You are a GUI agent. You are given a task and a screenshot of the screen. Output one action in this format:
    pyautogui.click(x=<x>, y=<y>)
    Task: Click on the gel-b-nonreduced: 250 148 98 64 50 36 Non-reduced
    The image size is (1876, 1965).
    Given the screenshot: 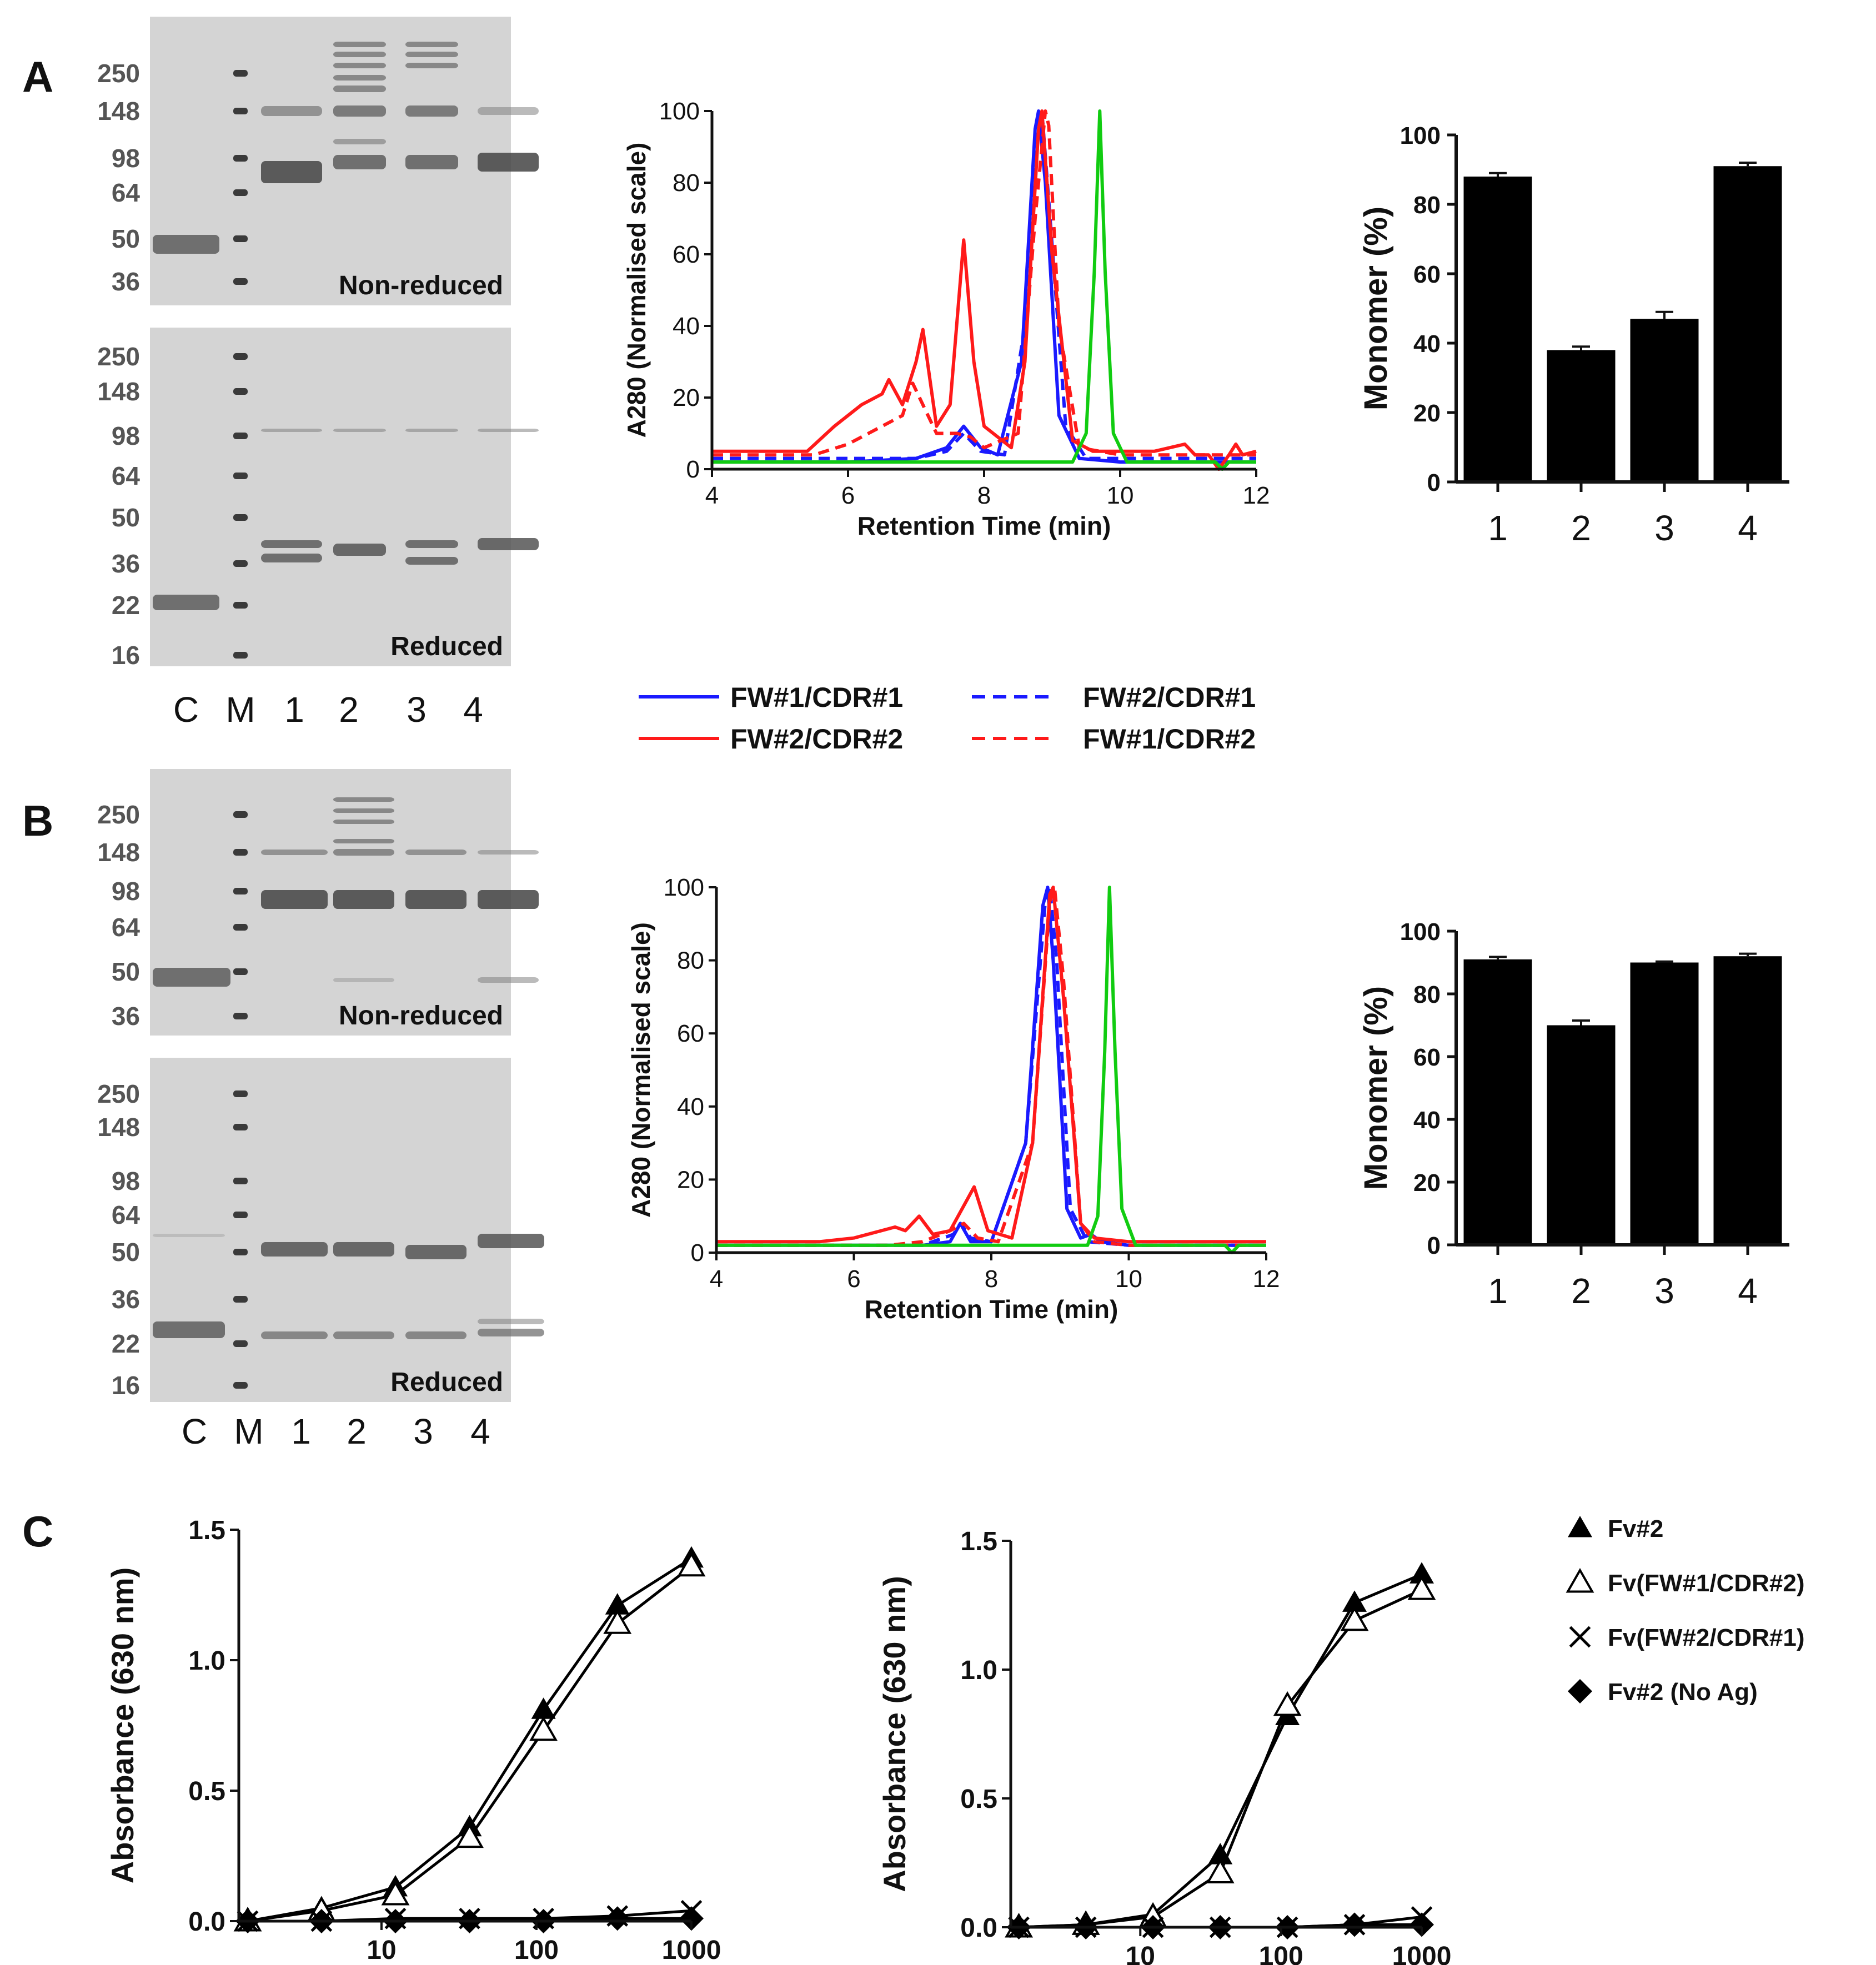 What is the action you would take?
    pyautogui.click(x=318, y=902)
    